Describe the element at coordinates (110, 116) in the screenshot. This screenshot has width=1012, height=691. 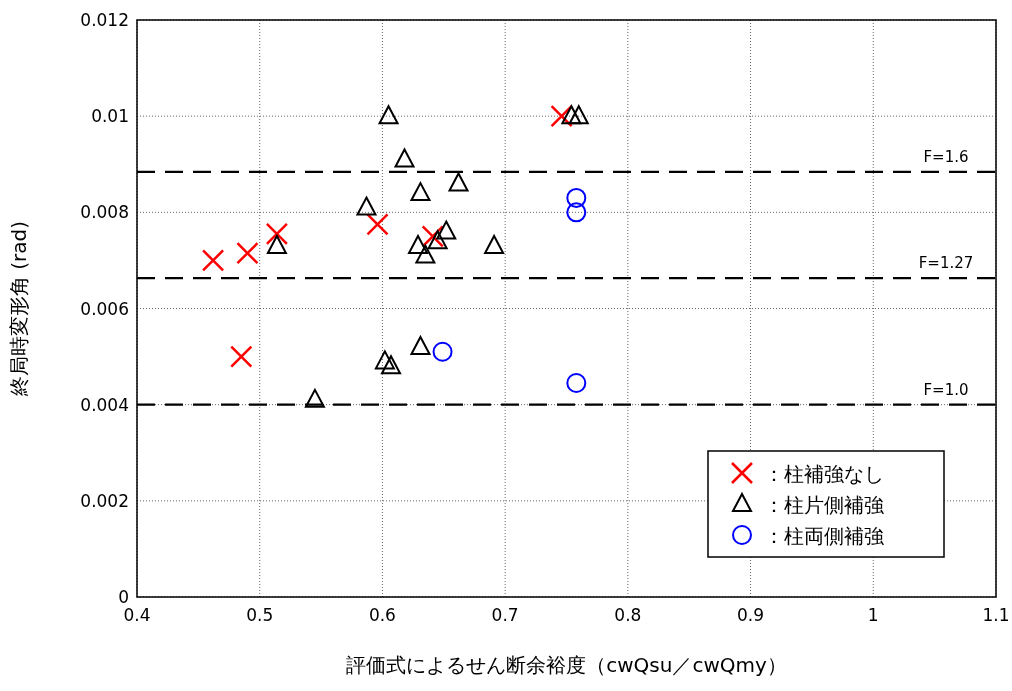
I see `y-tick-label: 0.01` at that location.